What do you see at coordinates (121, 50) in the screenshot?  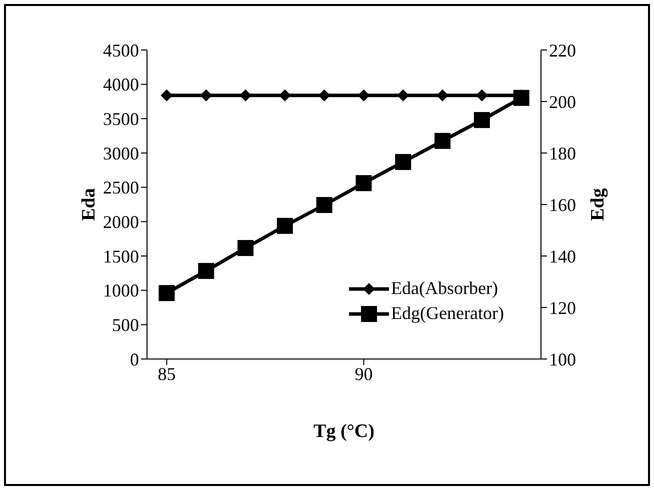 I see `y-tick-label: 4500` at bounding box center [121, 50].